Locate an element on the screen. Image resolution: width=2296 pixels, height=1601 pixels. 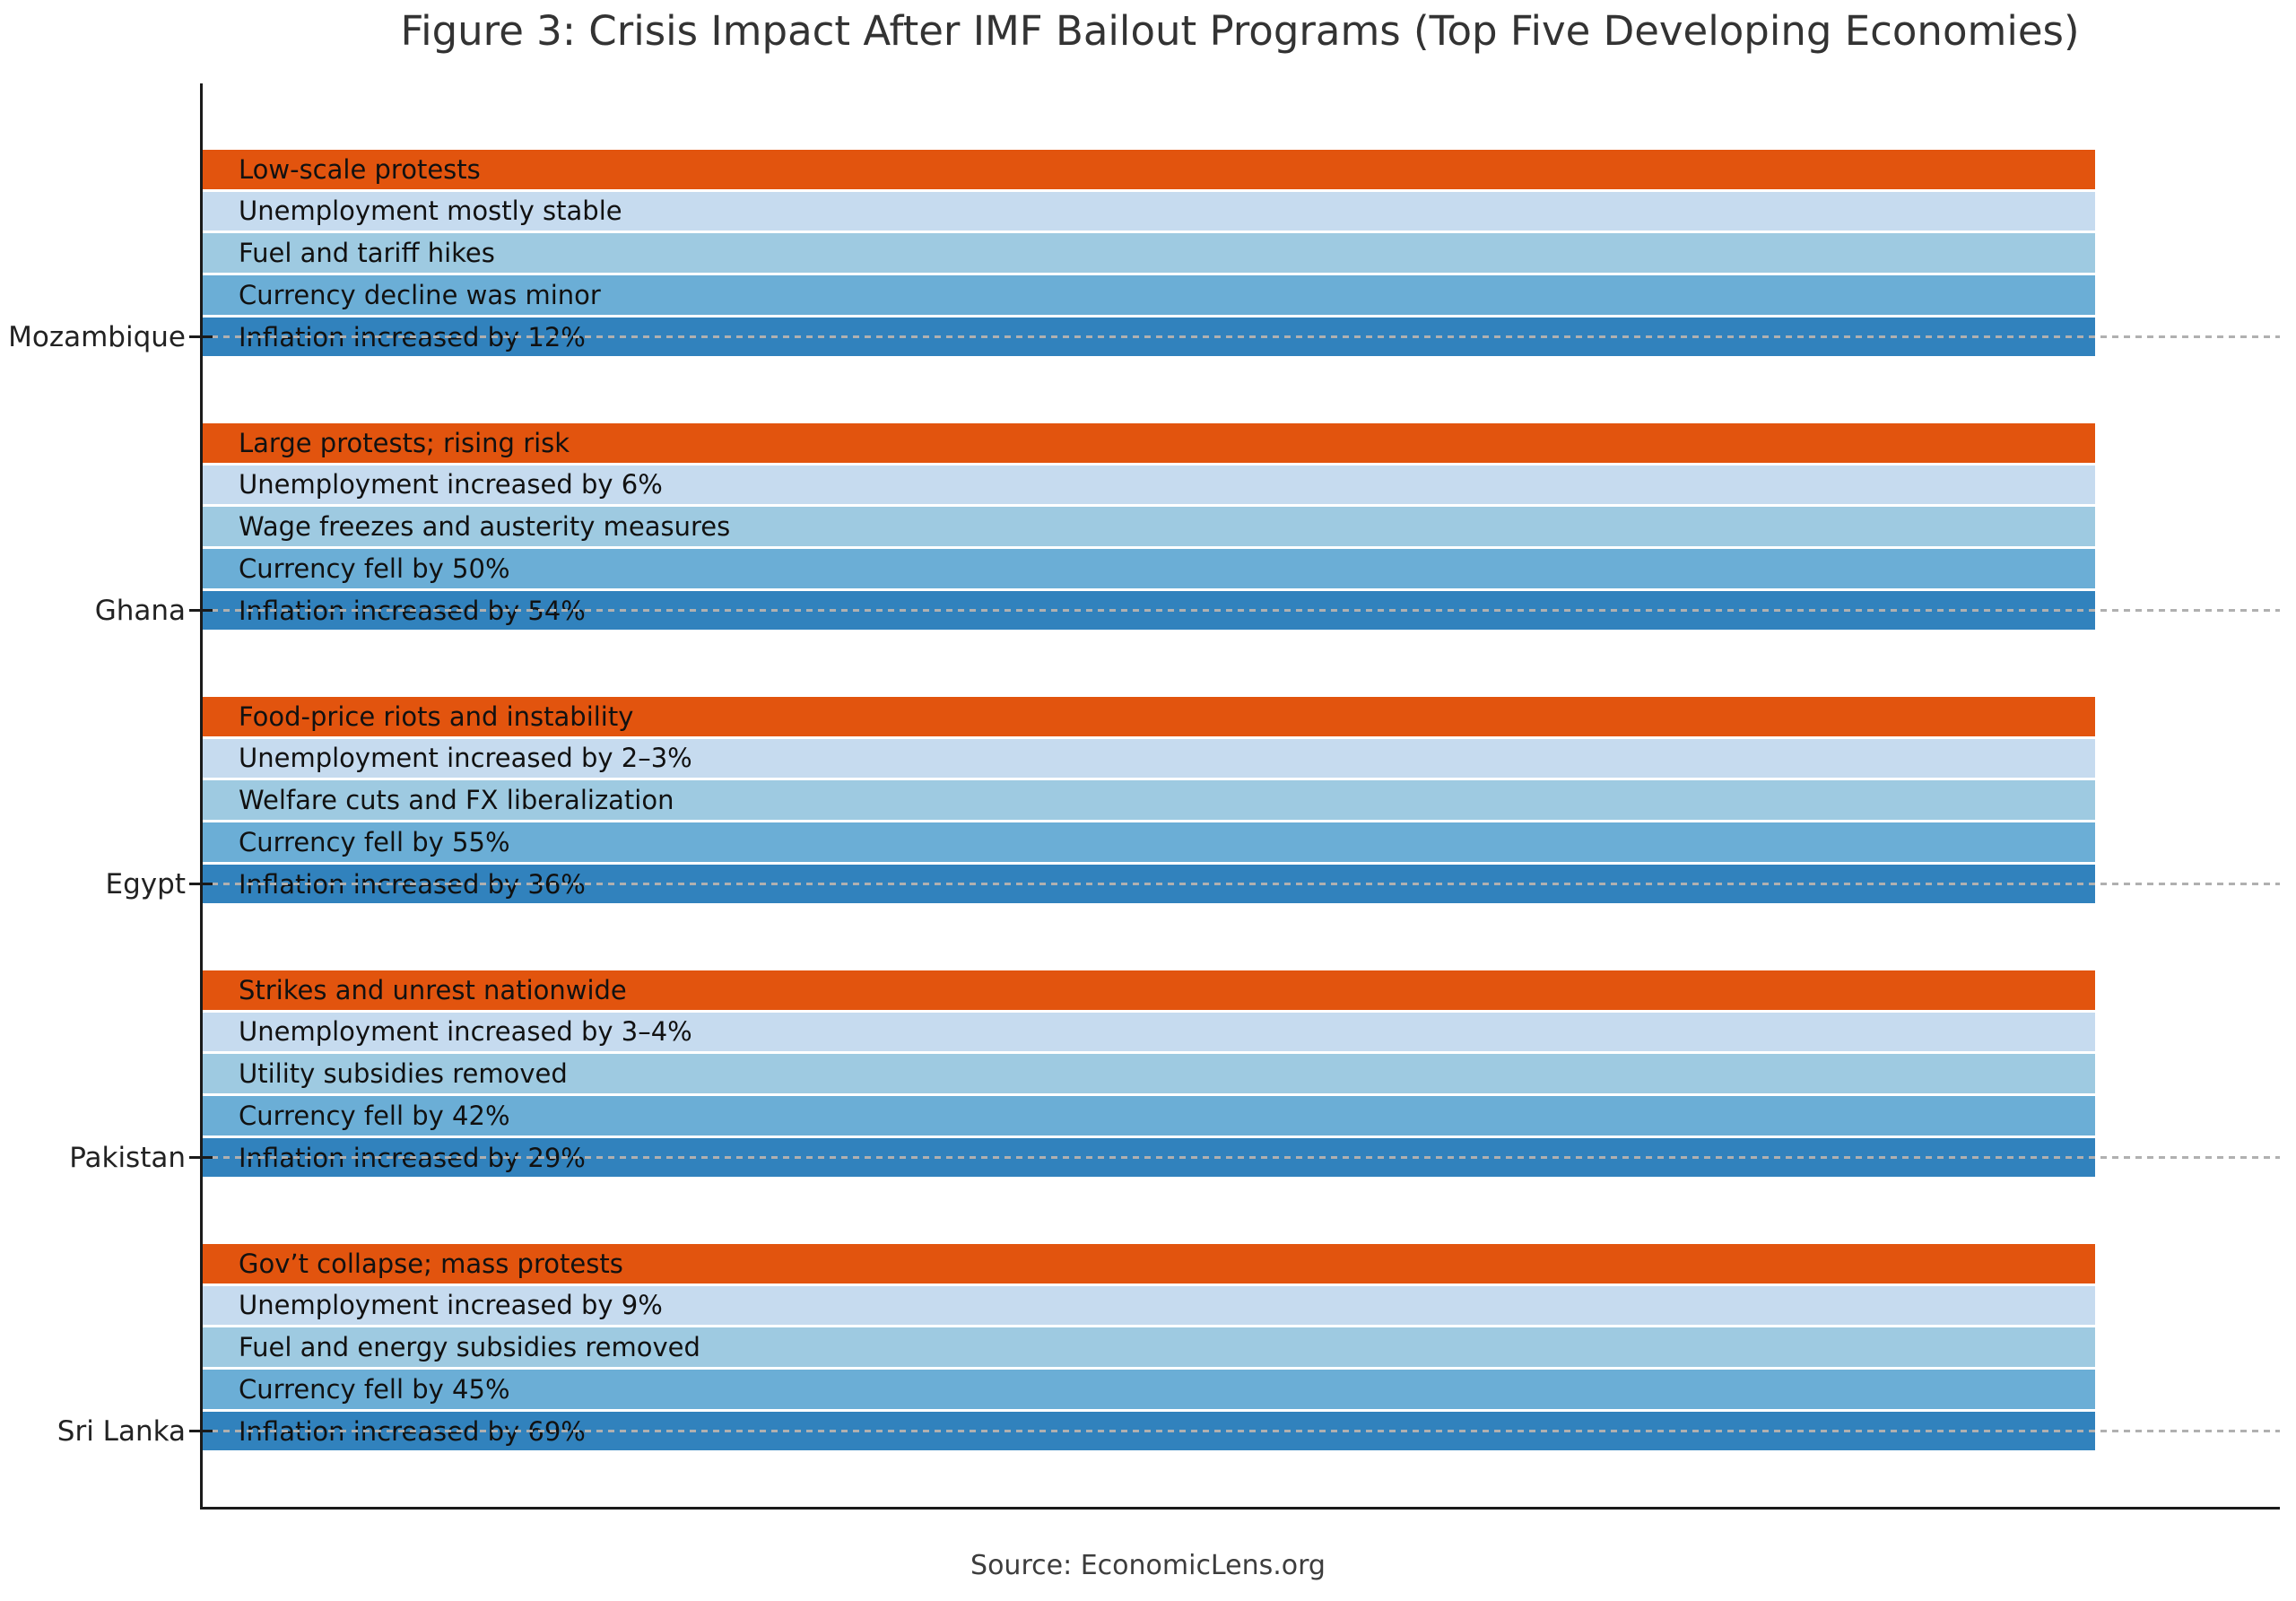
bar: Fuel and energy subsidies removed is located at coordinates (1149, 1347).